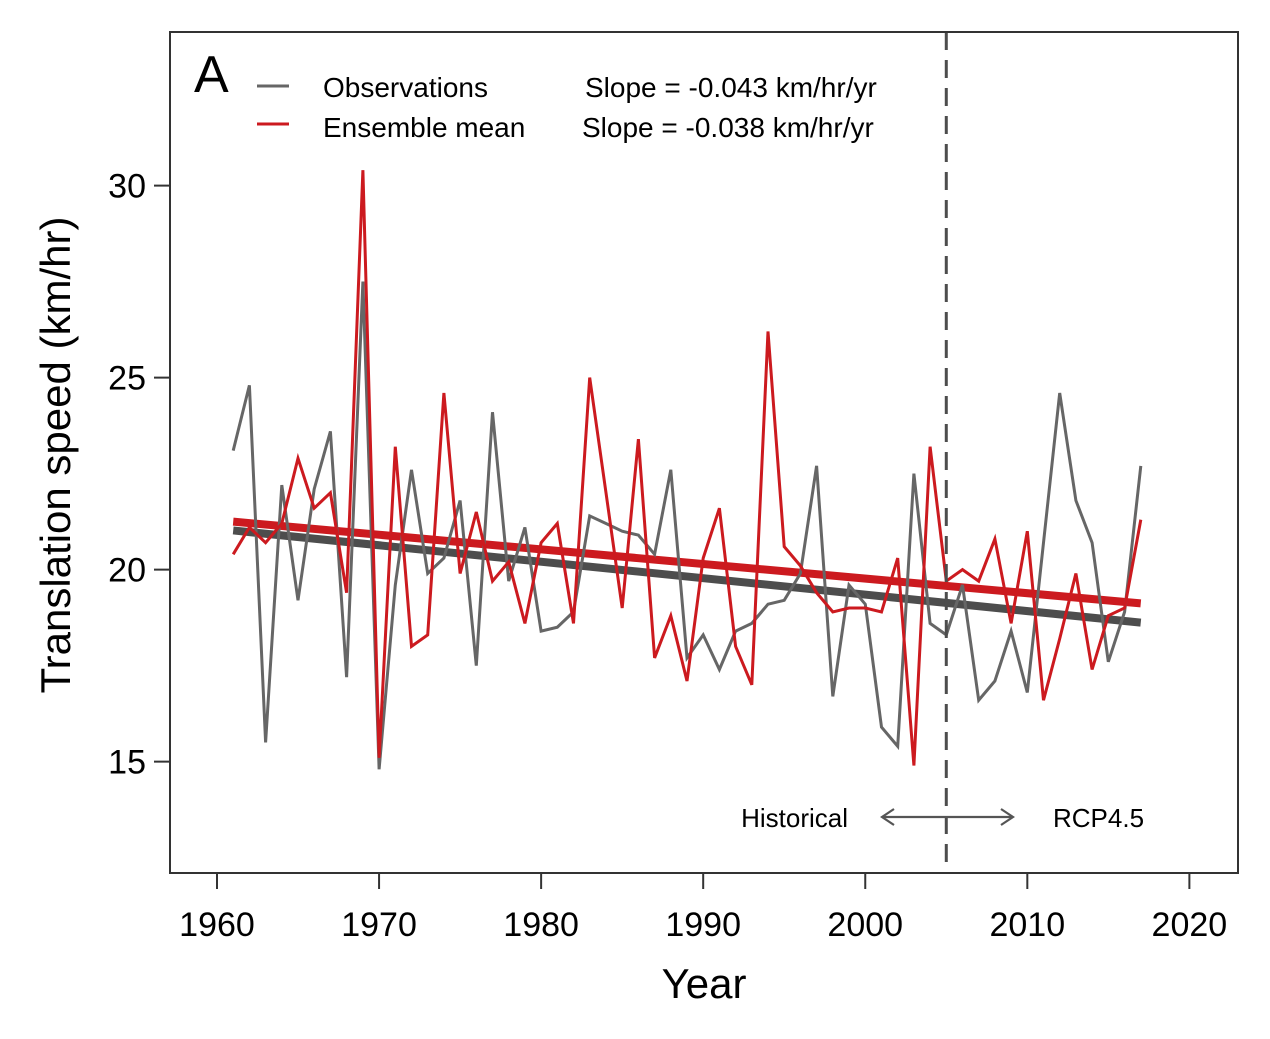 The width and height of the screenshot is (1270, 1039). What do you see at coordinates (865, 925) in the screenshot?
I see `x-tick-label: 2000` at bounding box center [865, 925].